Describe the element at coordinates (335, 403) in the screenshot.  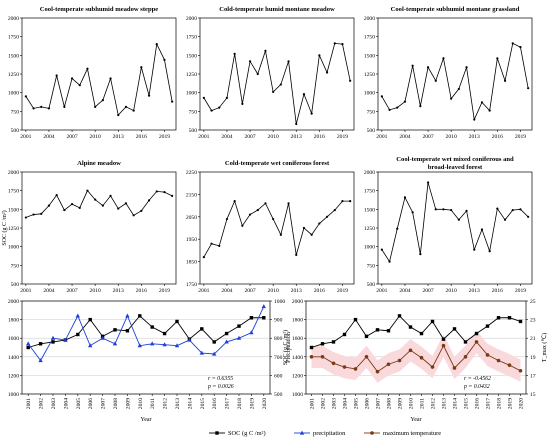
I see `x-tick-label: 2003` at that location.